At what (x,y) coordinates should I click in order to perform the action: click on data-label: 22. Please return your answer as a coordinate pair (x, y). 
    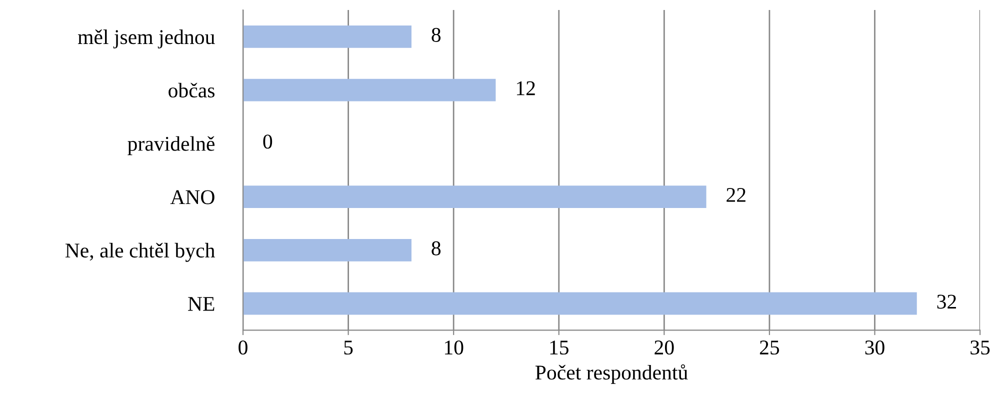
    Looking at the image, I should click on (736, 195).